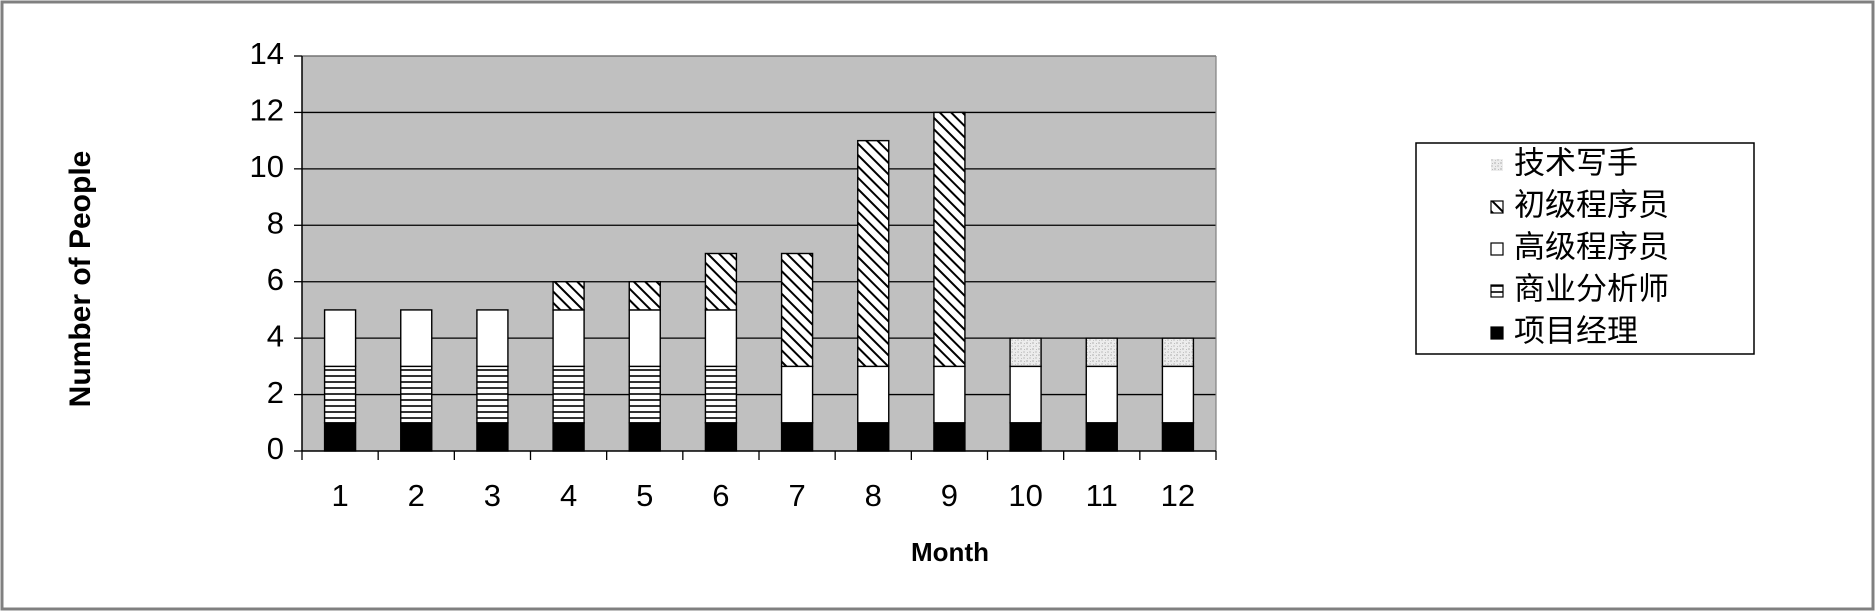 This screenshot has width=1875, height=611. Describe the element at coordinates (275, 335) in the screenshot. I see `y-tick-label: 4` at that location.